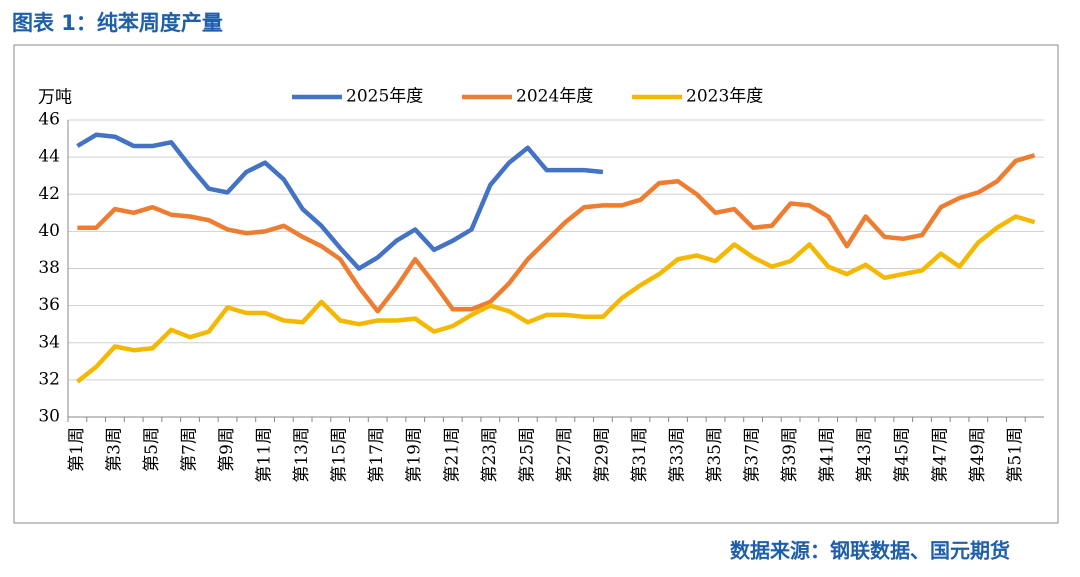 This screenshot has height=577, width=1080. I want to click on x-tick-label: 第27周, so click(565, 455).